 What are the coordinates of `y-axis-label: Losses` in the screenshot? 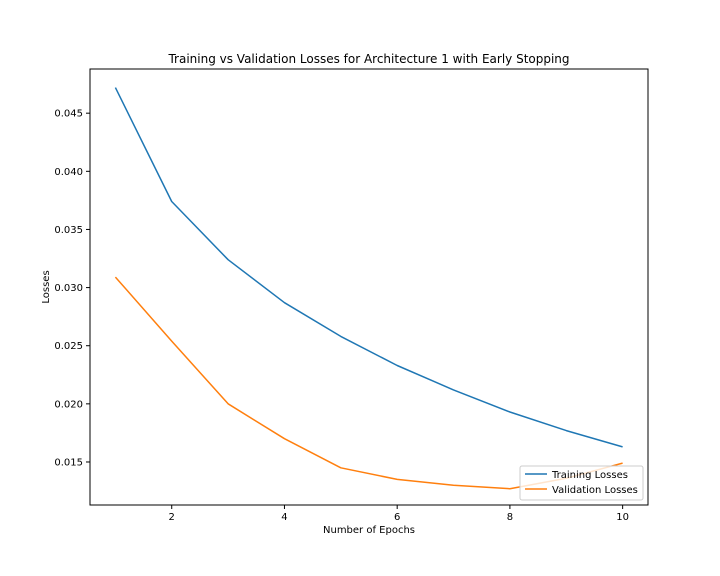 It's located at (46, 286).